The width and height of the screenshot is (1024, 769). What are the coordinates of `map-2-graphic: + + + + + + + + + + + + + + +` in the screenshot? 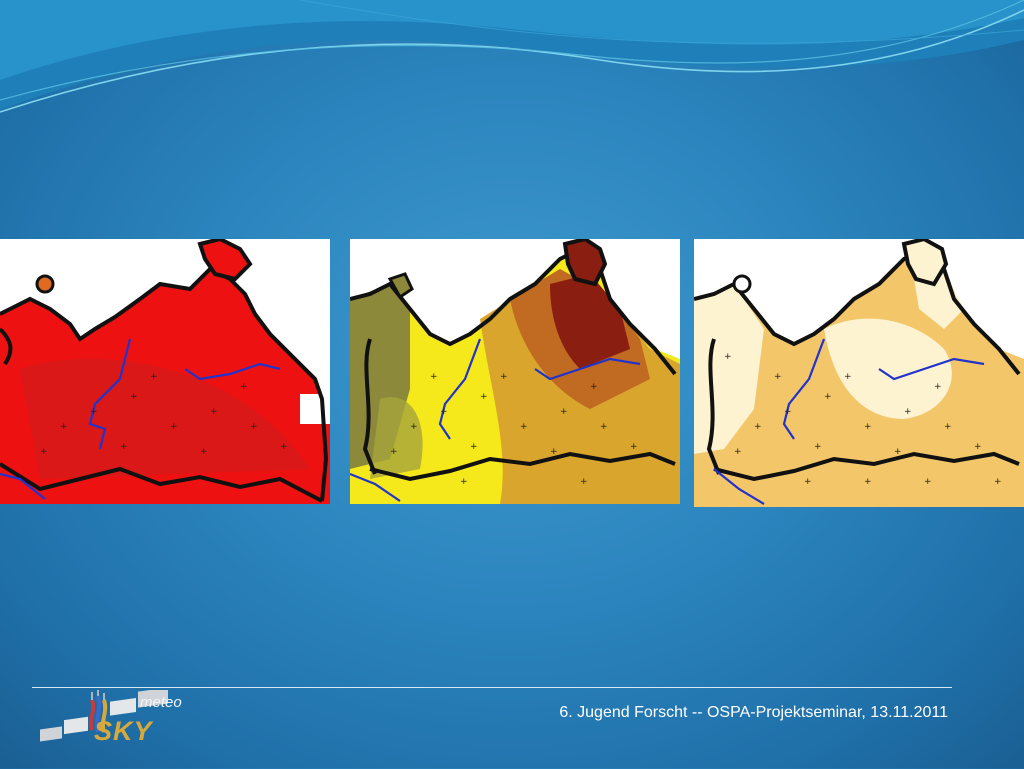 It's located at (515, 371).